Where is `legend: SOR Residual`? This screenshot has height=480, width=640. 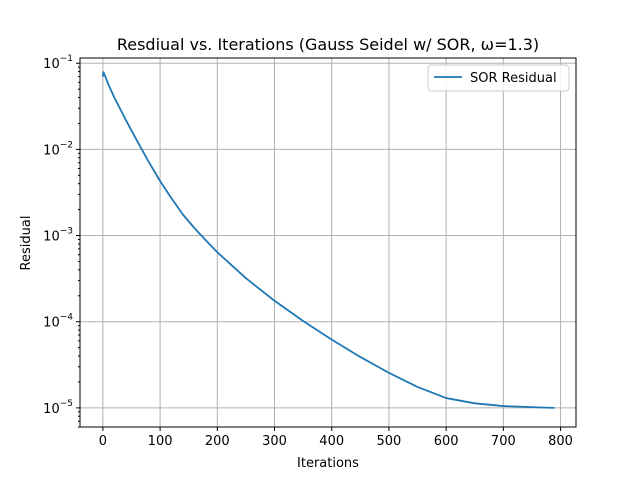 legend: SOR Residual is located at coordinates (498, 78).